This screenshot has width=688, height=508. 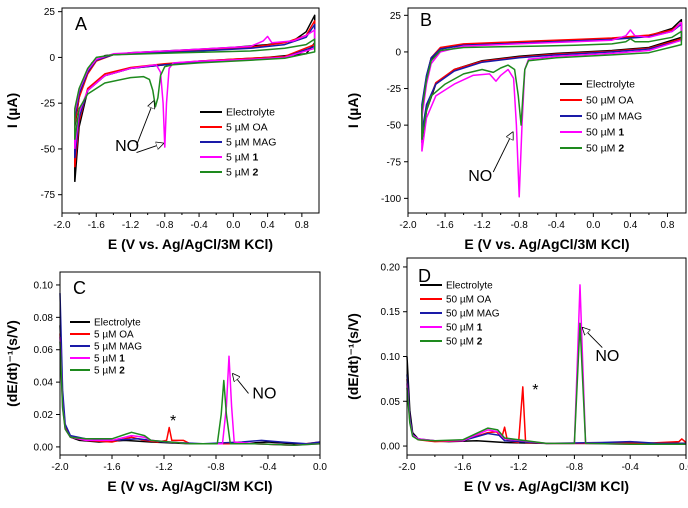 What do you see at coordinates (609, 101) in the screenshot?
I see `legend-label: 50 µM OA` at bounding box center [609, 101].